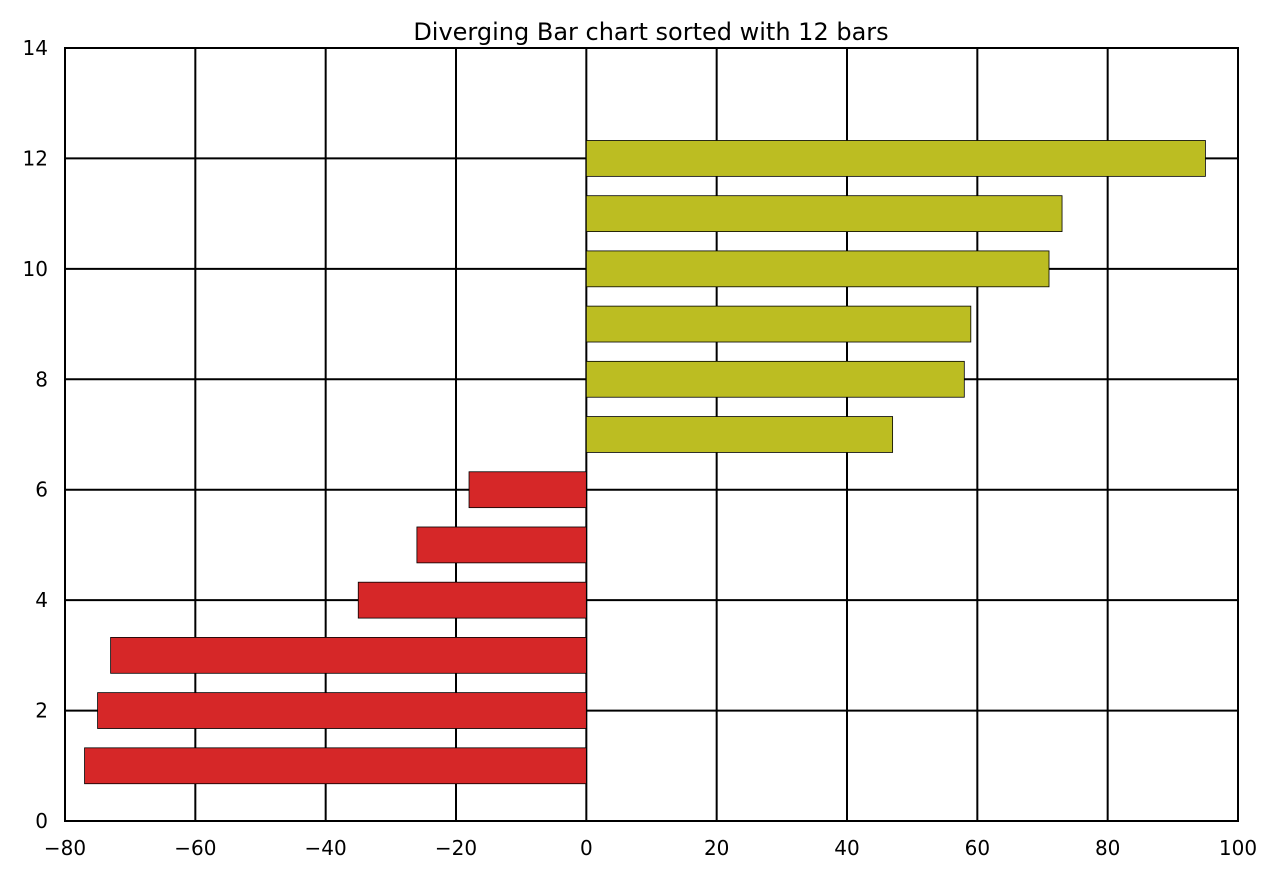 This screenshot has height=884, width=1280. Describe the element at coordinates (41, 821) in the screenshot. I see `y-tick-label: 0` at that location.